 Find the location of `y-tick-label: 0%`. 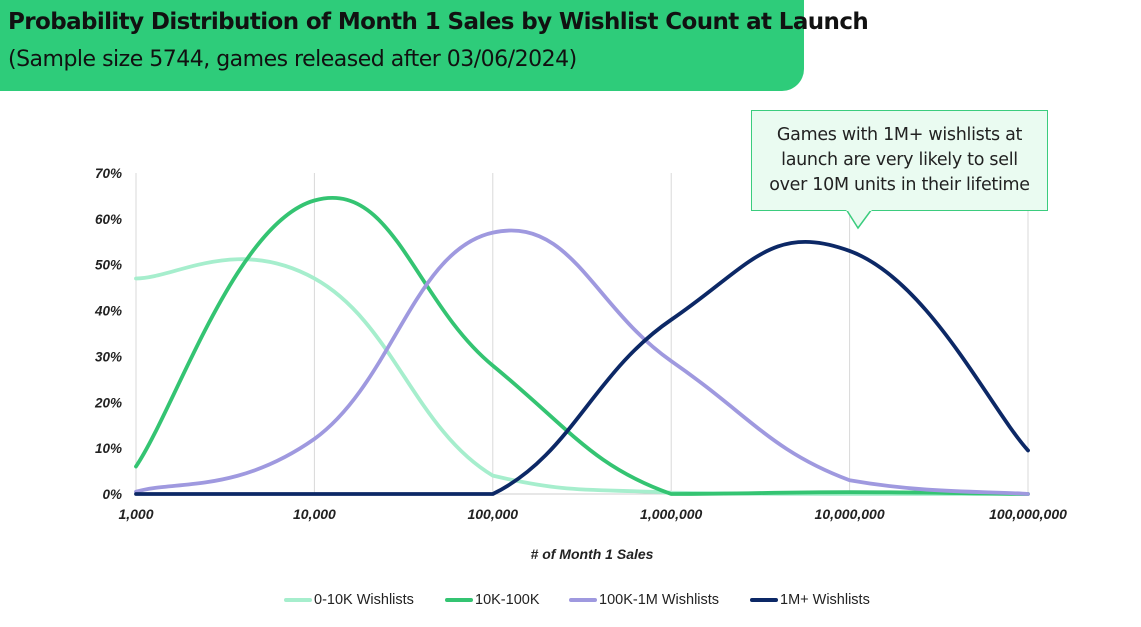

y-tick-label: 0% is located at coordinates (112, 494).